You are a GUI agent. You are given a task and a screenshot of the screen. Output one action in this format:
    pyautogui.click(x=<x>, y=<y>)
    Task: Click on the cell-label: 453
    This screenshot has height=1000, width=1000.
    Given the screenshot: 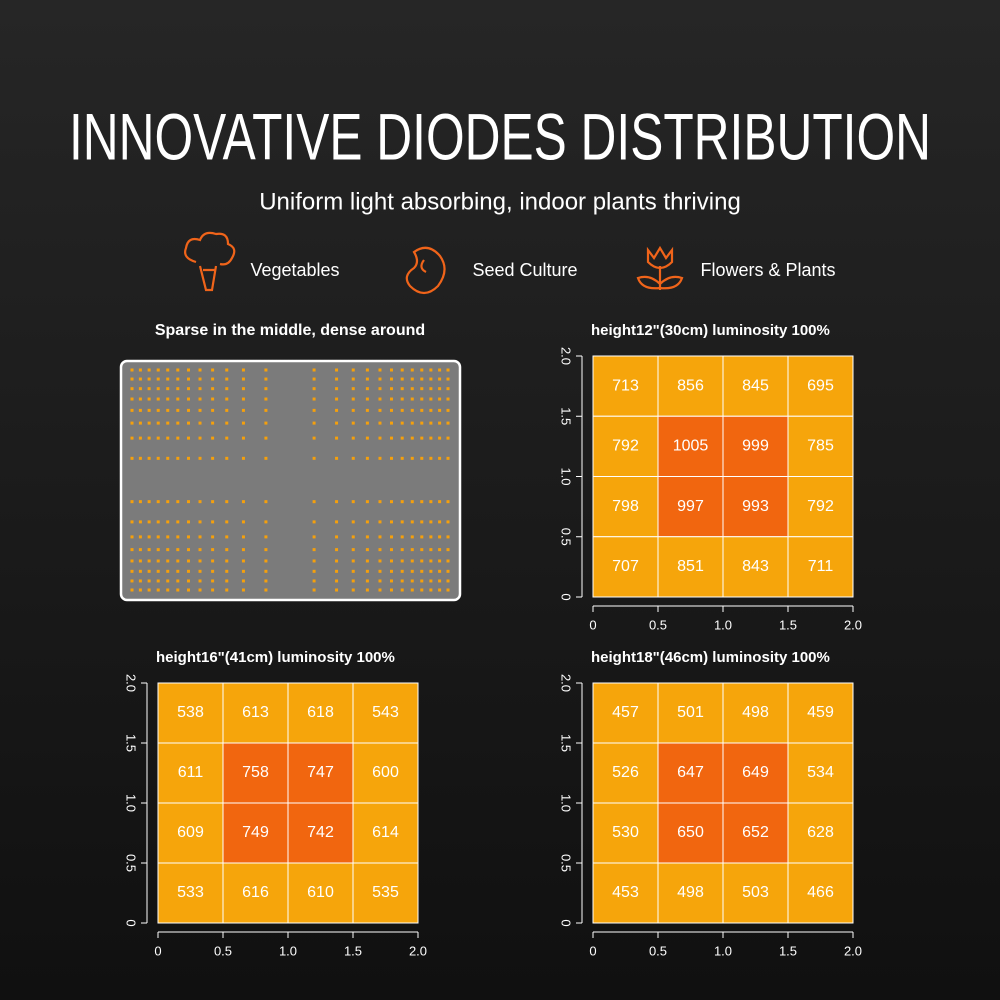 What is the action you would take?
    pyautogui.click(x=625, y=892)
    